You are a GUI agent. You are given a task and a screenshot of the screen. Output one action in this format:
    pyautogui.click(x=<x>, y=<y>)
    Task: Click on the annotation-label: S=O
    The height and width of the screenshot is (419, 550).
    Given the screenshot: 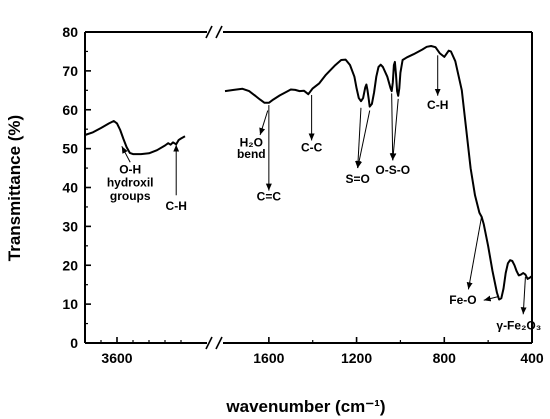 What is the action you would take?
    pyautogui.click(x=357, y=179)
    